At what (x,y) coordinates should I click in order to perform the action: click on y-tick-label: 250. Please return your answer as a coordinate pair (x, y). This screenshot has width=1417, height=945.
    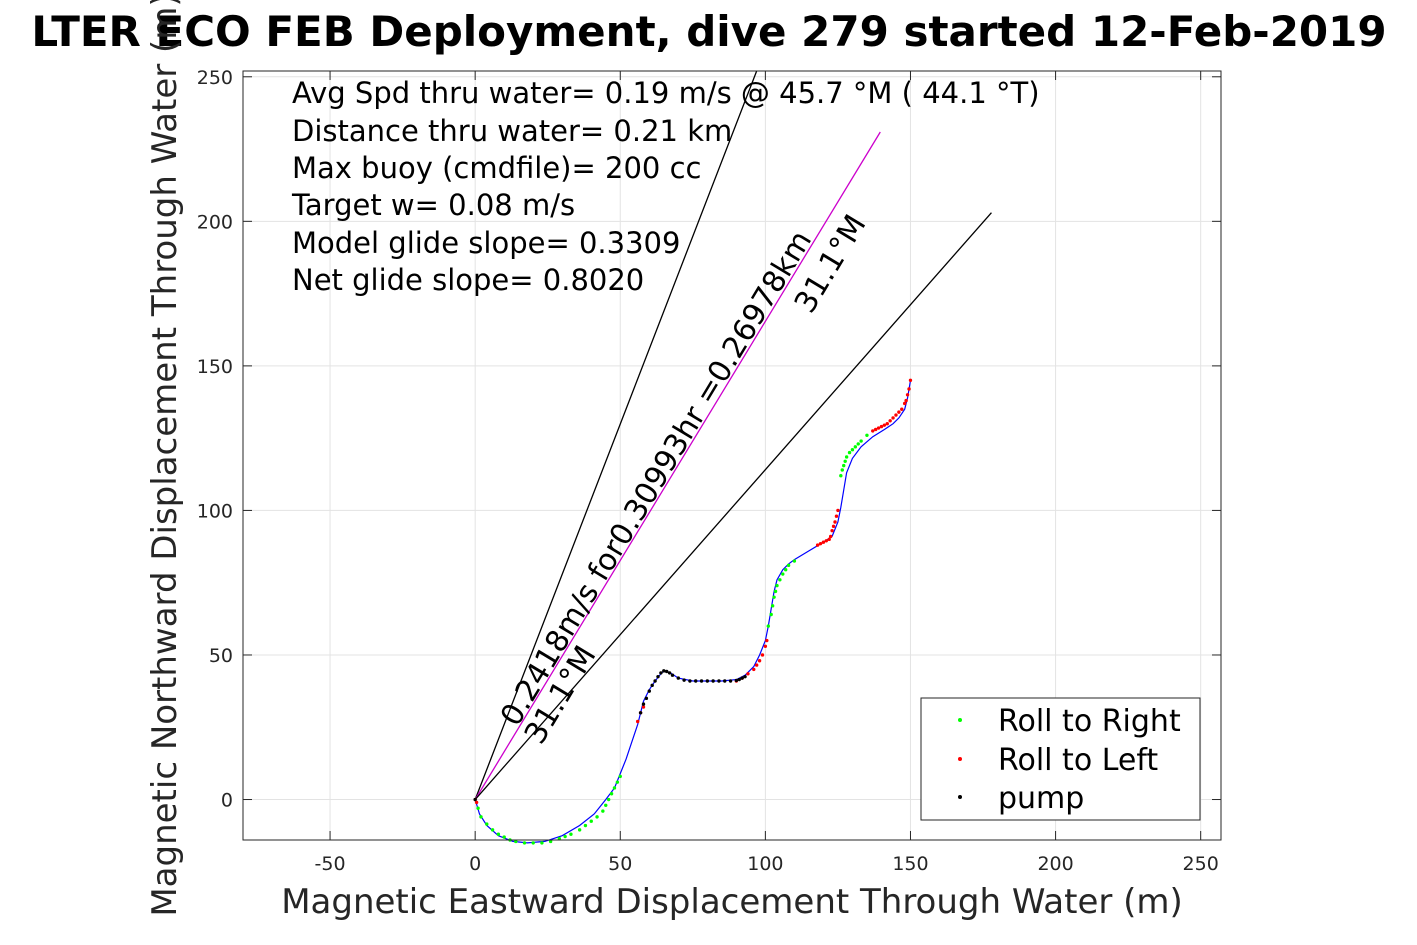
    Looking at the image, I should click on (215, 78).